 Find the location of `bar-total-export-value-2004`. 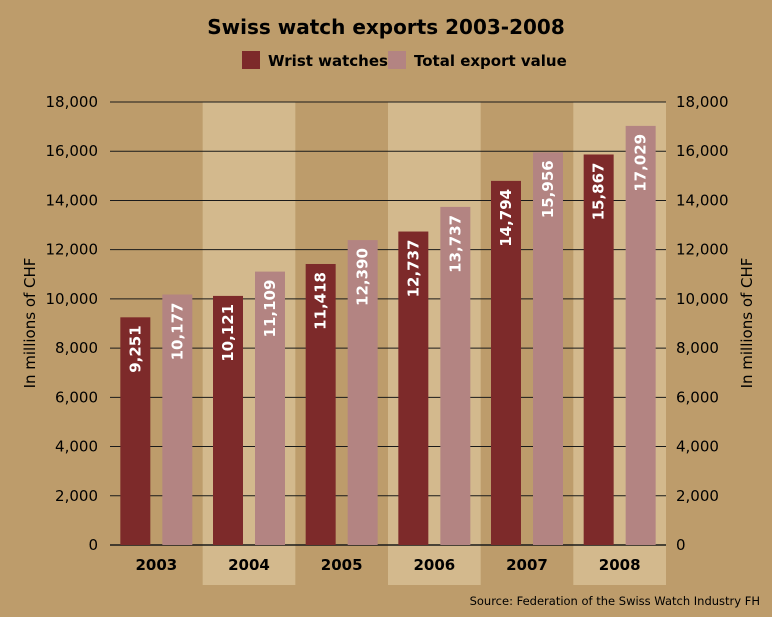

bar-total-export-value-2004 is located at coordinates (270, 408).